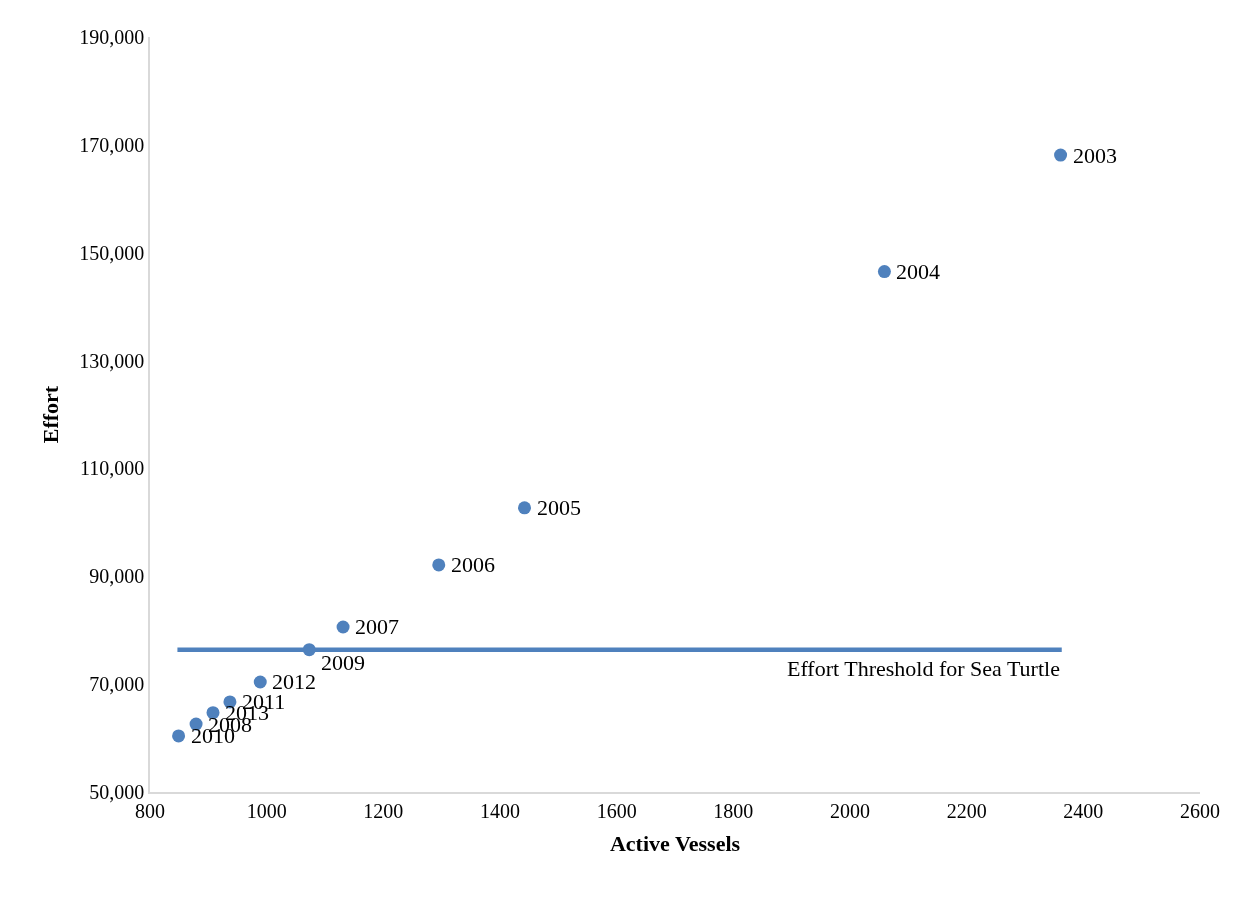 The width and height of the screenshot is (1250, 909). What do you see at coordinates (675, 844) in the screenshot?
I see `x-axis-title: Active Vessels` at bounding box center [675, 844].